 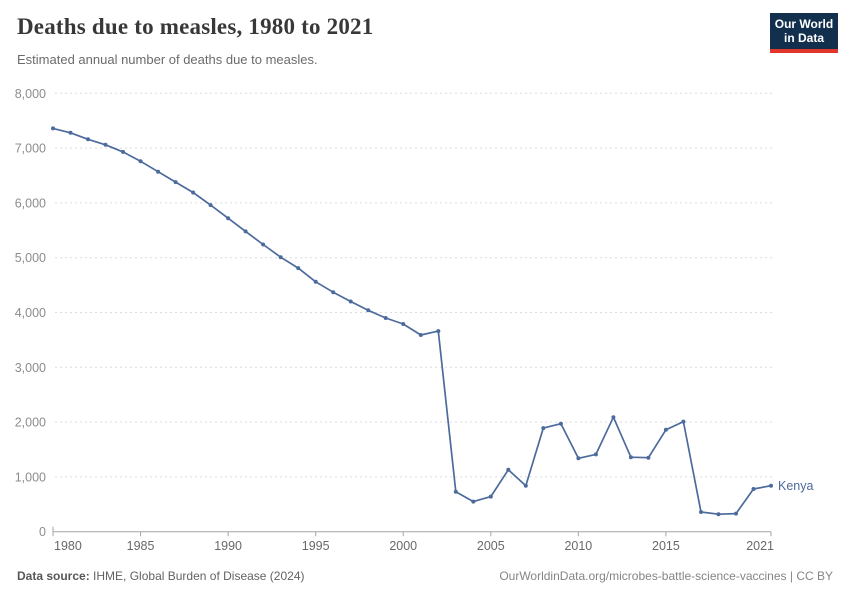 I want to click on y-tick-label: 3,000, so click(x=30, y=368).